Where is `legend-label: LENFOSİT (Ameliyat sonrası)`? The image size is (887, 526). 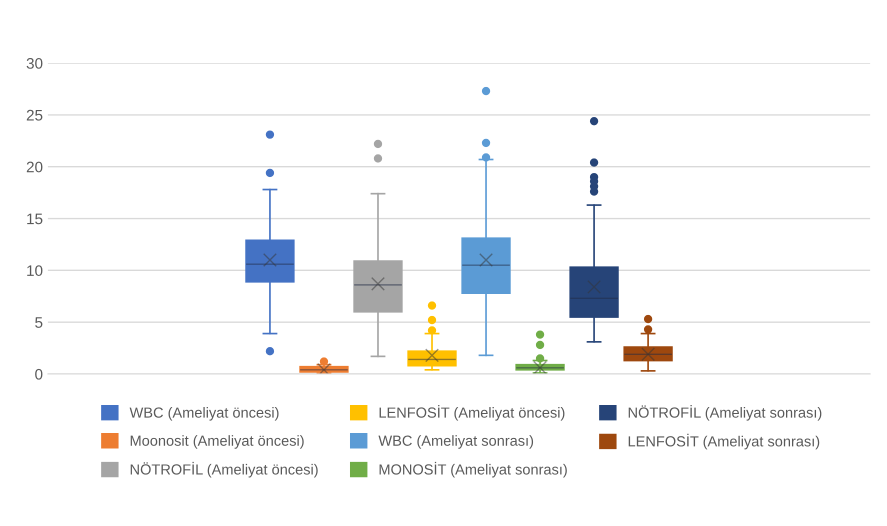
legend-label: LENFOSİT (Ameliyat sonrası) is located at coordinates (724, 442).